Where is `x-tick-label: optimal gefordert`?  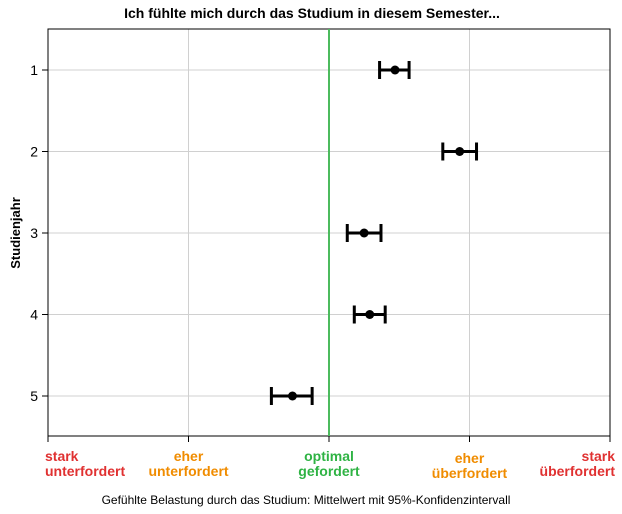
x-tick-label: optimal gefordert is located at coordinates (329, 463).